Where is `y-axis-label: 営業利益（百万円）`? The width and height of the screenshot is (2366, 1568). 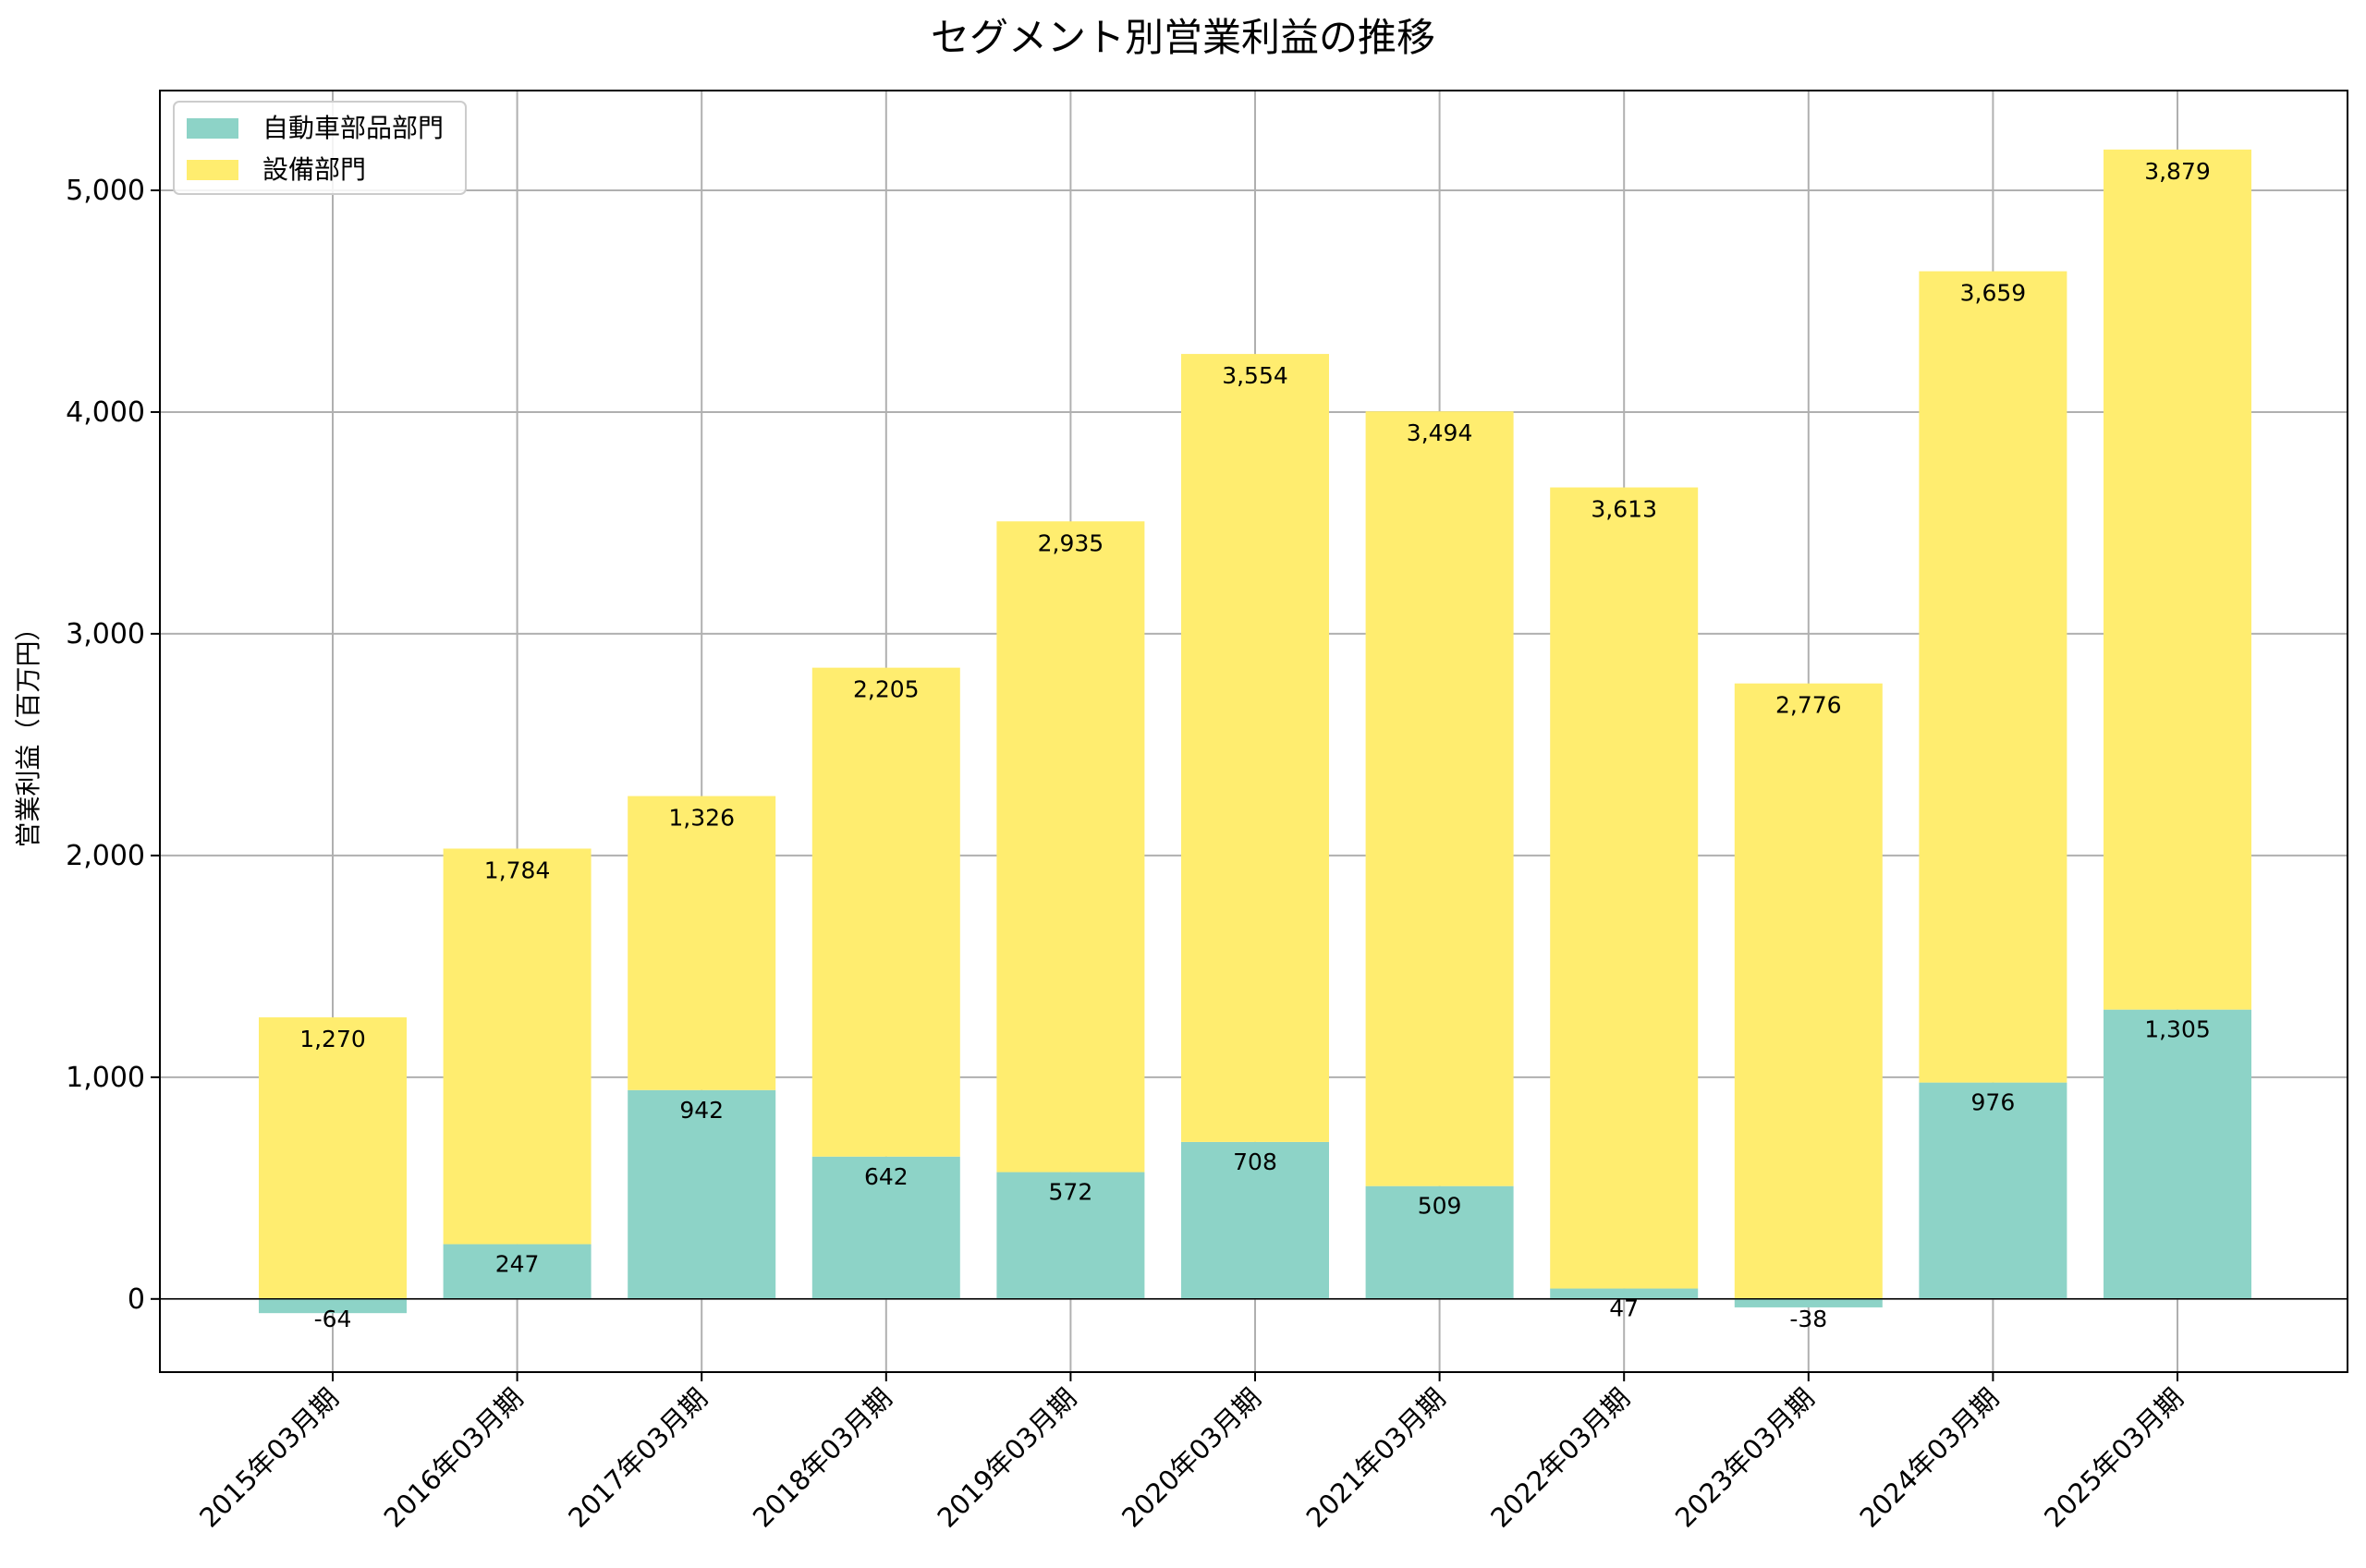 y-axis-label: 営業利益（百万円） is located at coordinates (28, 730).